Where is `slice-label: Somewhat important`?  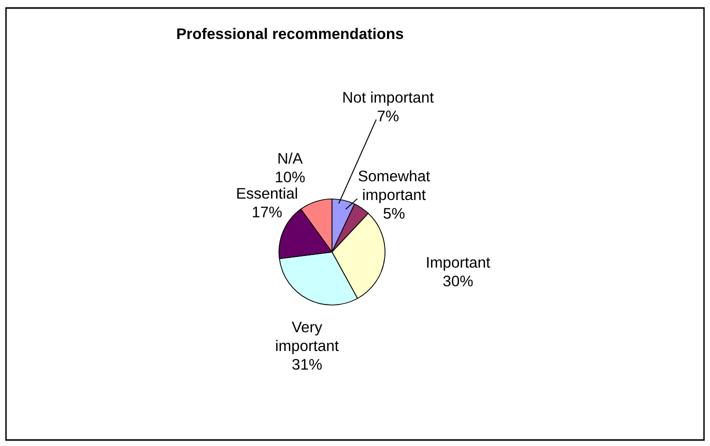
slice-label: Somewhat important is located at coordinates (394, 187).